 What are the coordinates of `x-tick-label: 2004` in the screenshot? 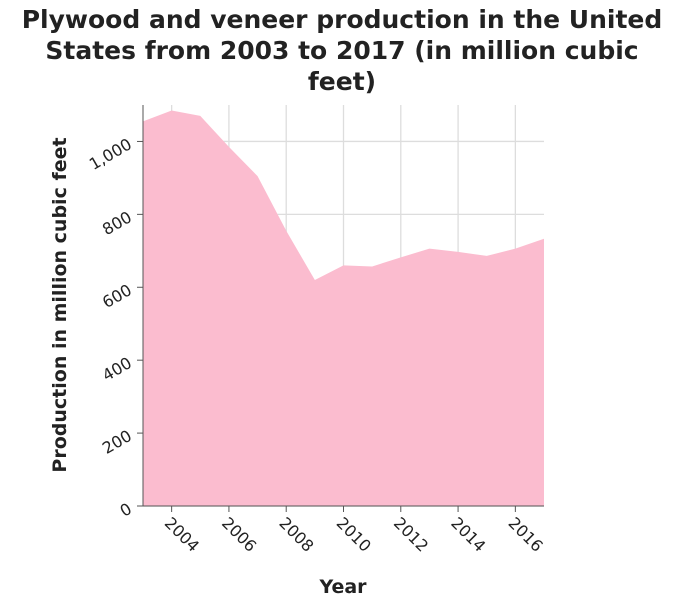 It's located at (182, 534).